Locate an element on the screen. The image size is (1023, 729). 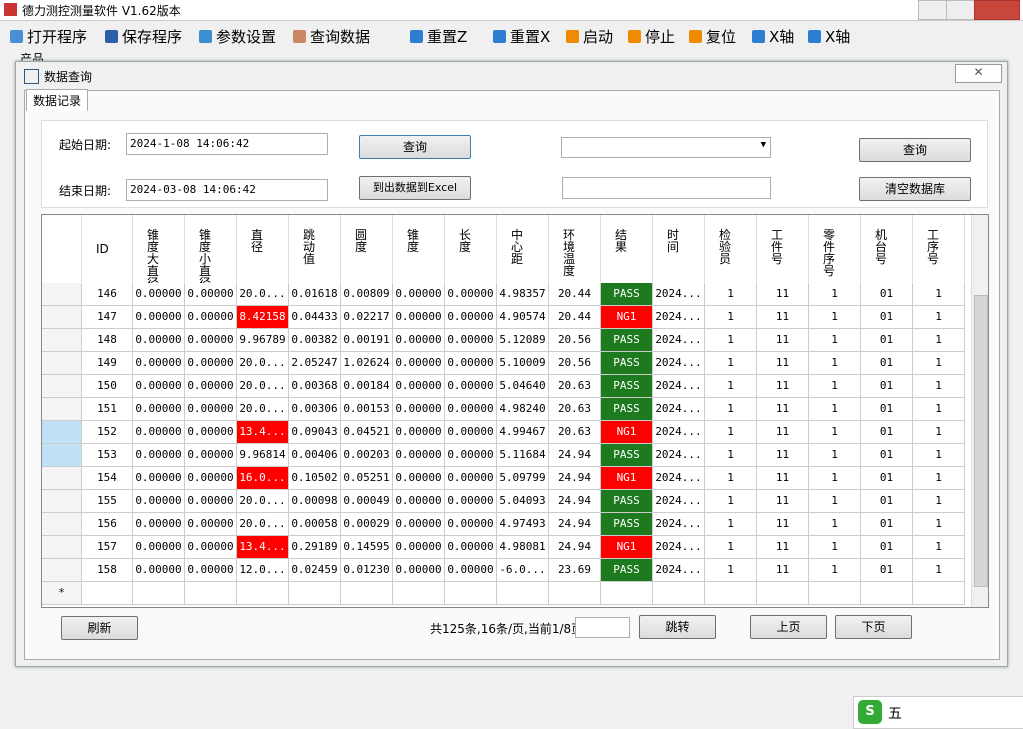
dialog-close: ✕ is located at coordinates (978, 73).